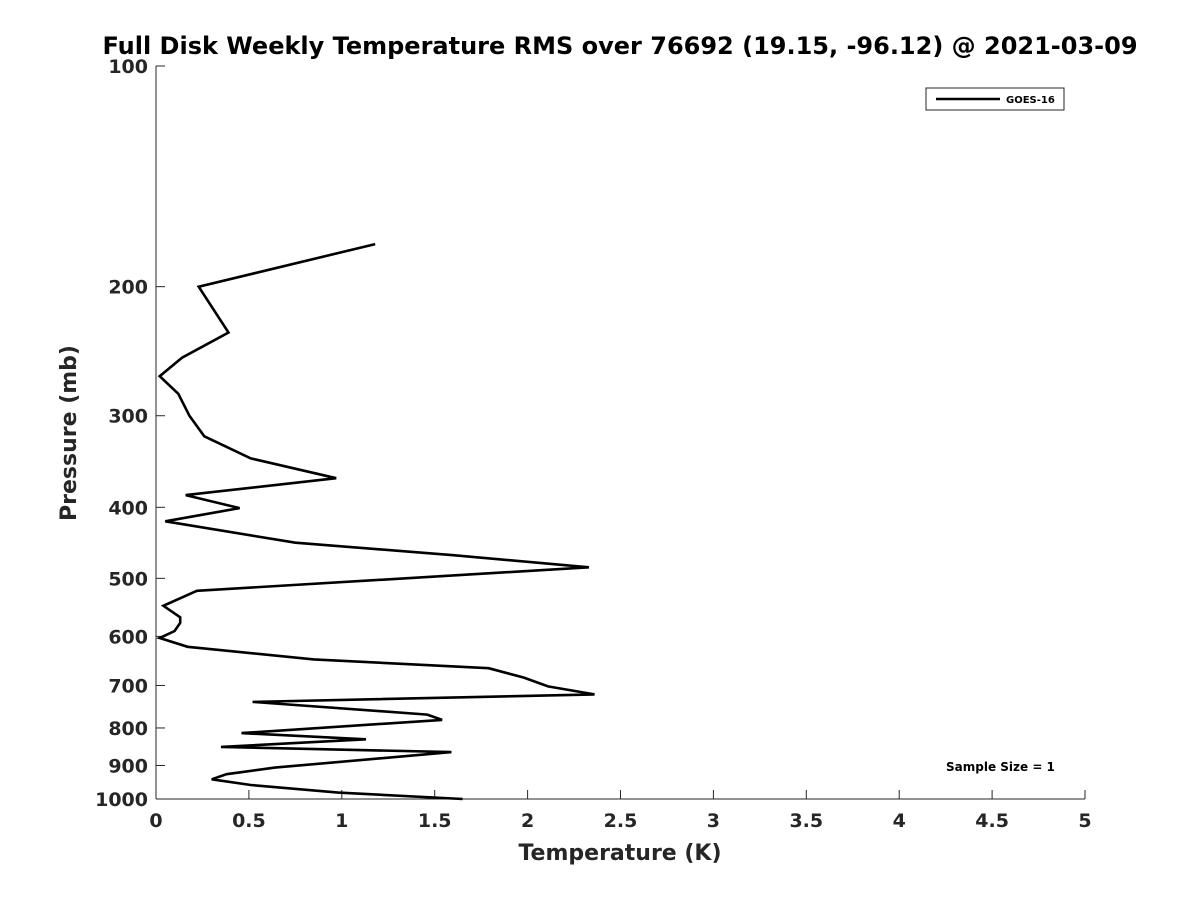  Describe the element at coordinates (128, 686) in the screenshot. I see `y-tick-label: 700` at that location.